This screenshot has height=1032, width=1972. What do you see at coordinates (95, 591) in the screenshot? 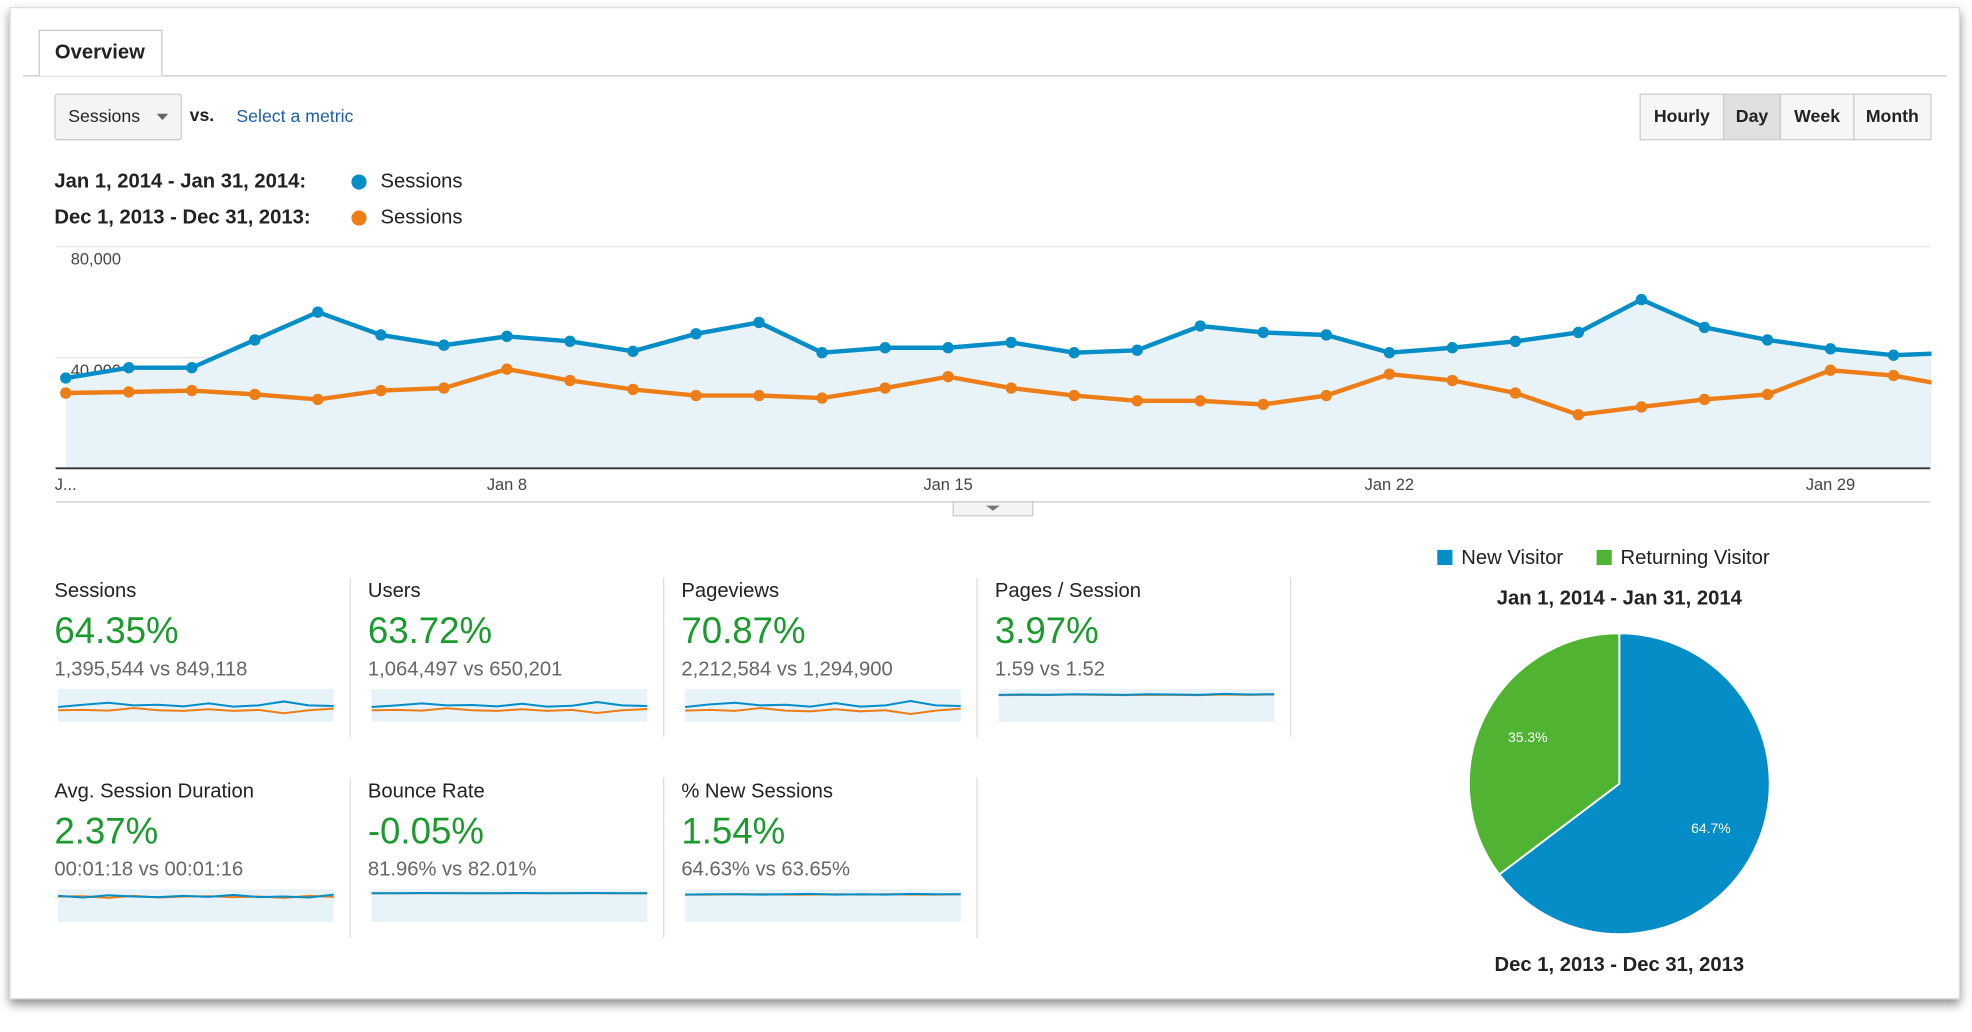
I see `scorecard-label: Sessions` at bounding box center [95, 591].